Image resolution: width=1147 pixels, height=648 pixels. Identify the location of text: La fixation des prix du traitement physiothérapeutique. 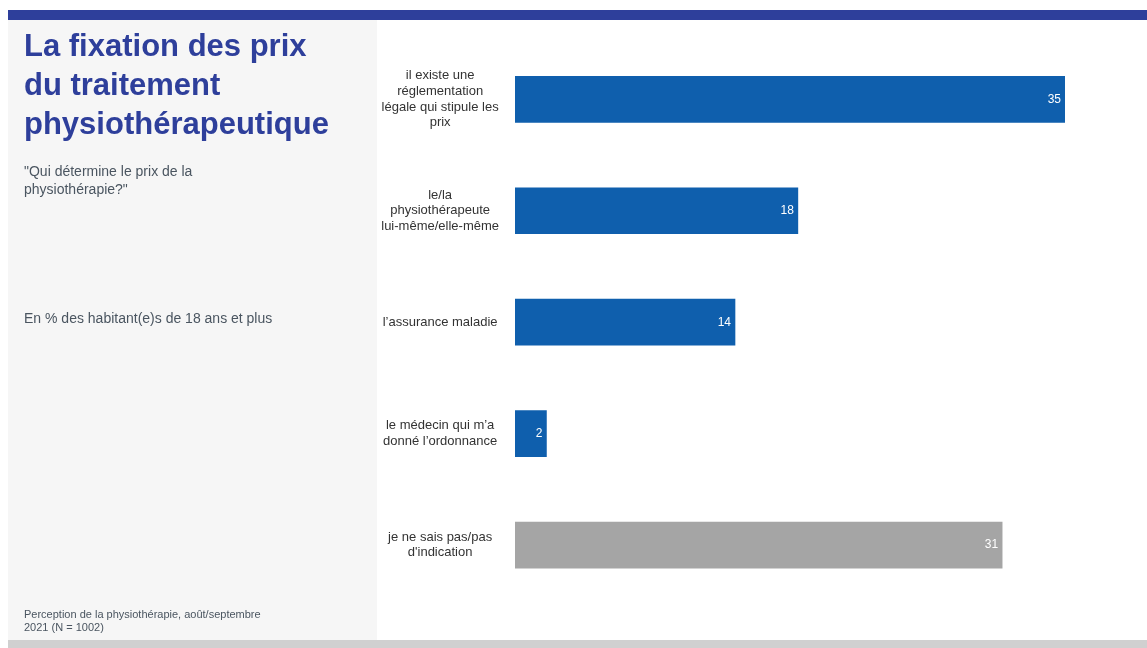
(177, 85).